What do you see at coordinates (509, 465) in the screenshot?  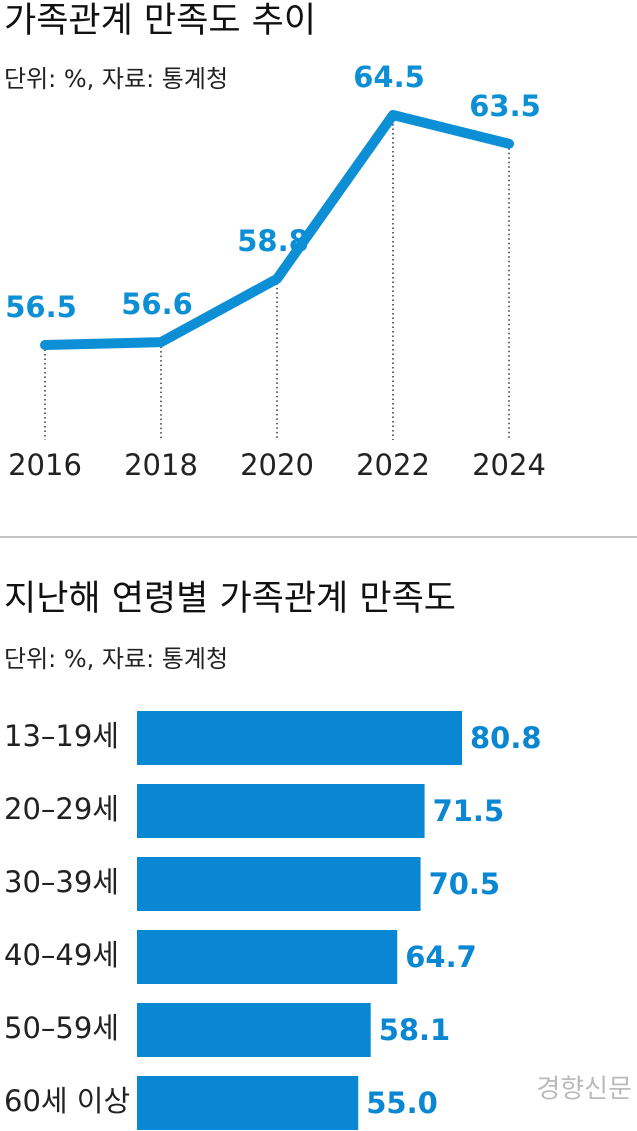 I see `x-tick-label: 2024` at bounding box center [509, 465].